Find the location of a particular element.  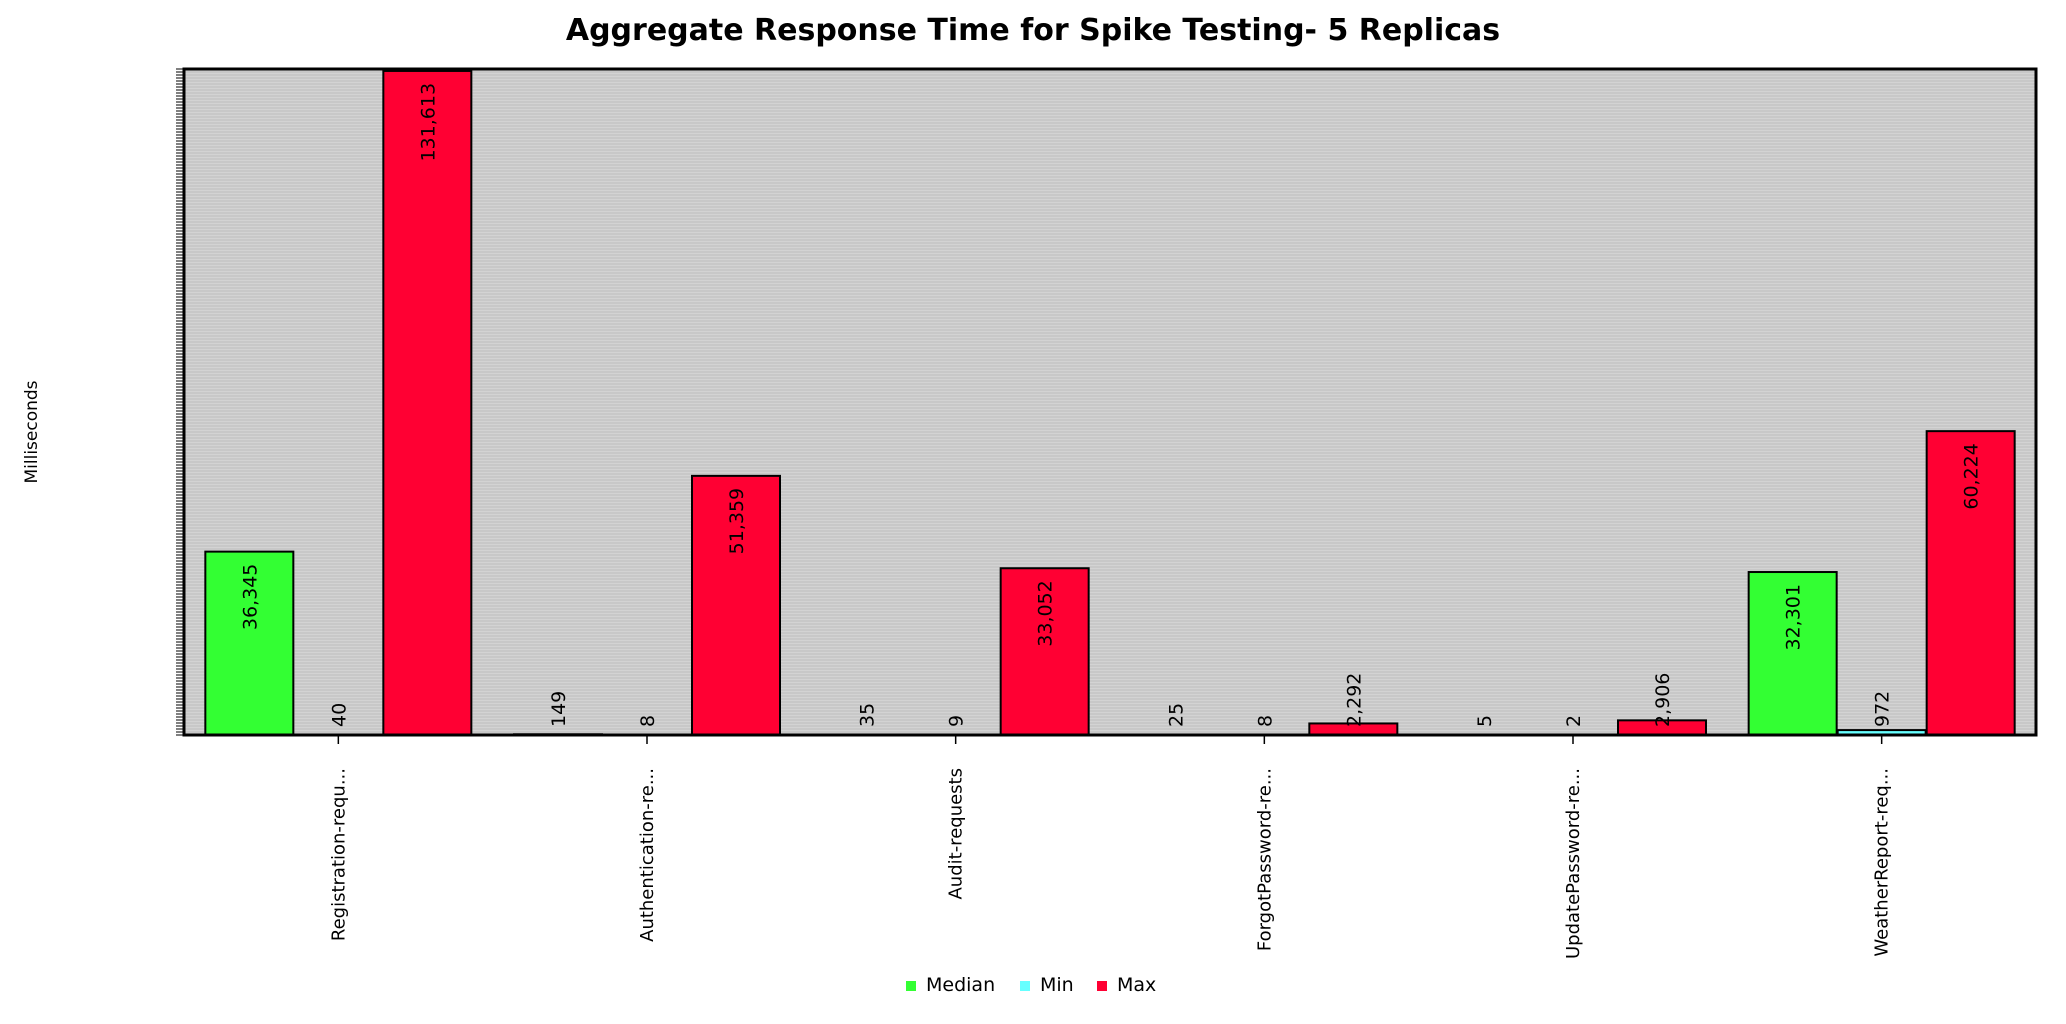

data-label-min-0: 40 is located at coordinates (339, 715).